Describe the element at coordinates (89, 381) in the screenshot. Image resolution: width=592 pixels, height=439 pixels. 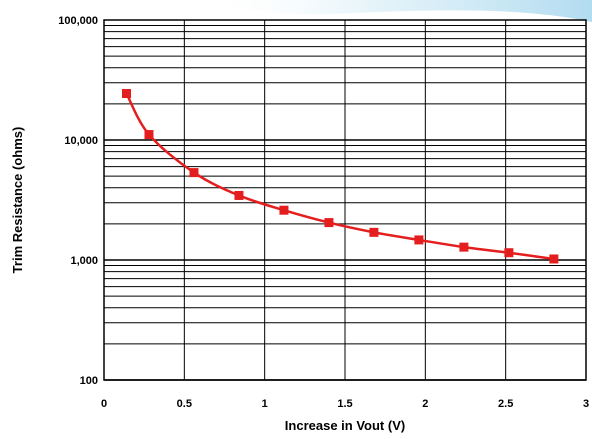
I see `y-tick-label: 100` at that location.